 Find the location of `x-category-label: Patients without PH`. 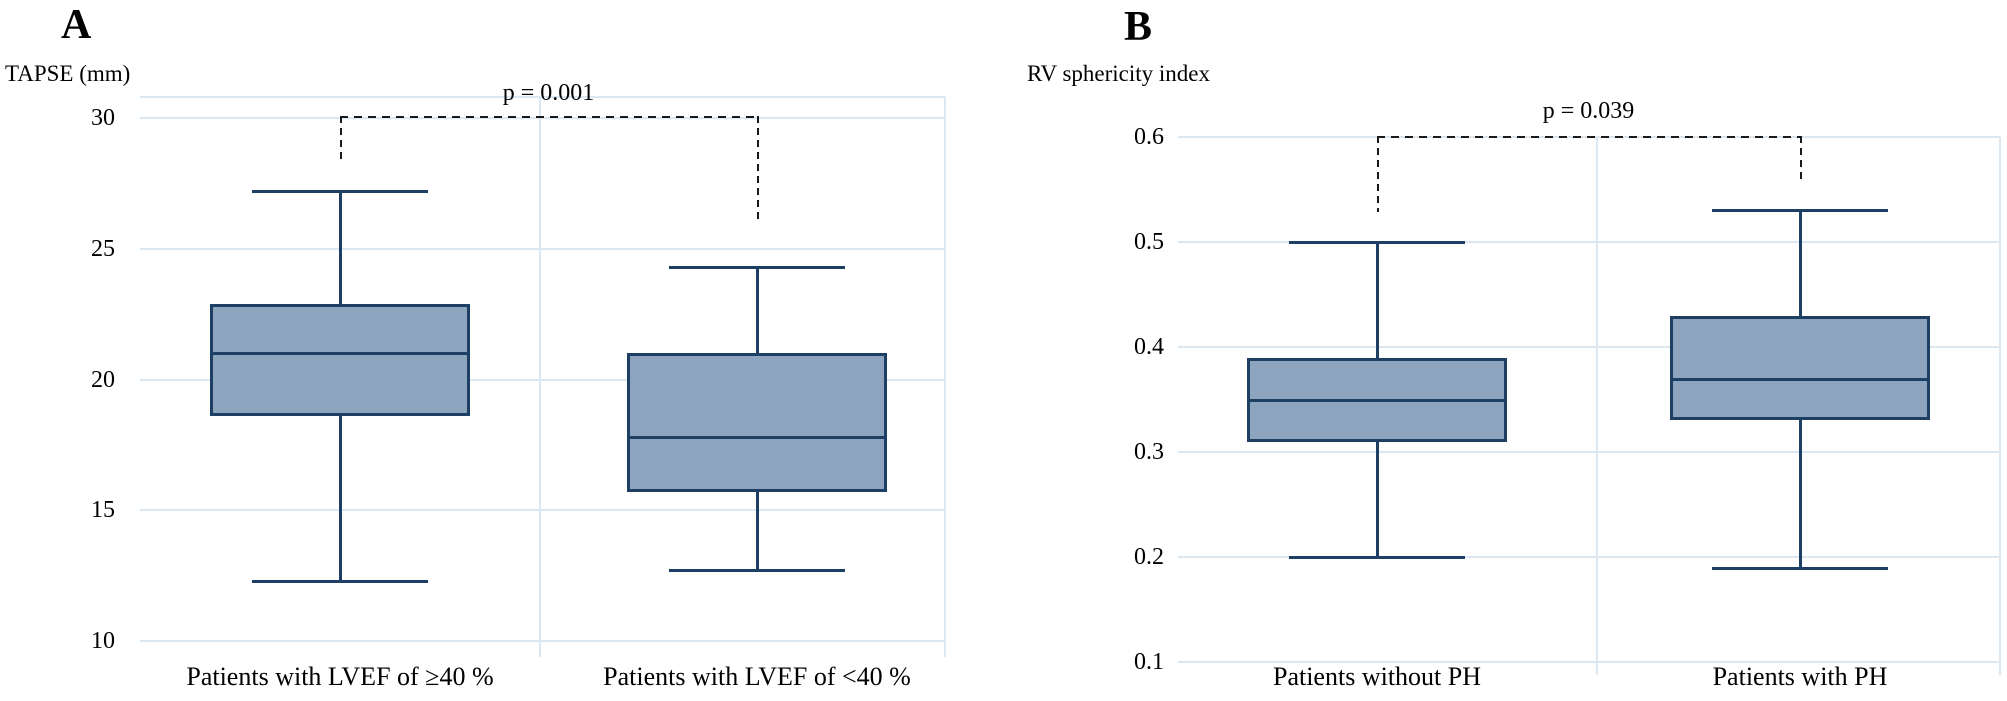

x-category-label: Patients without PH is located at coordinates (1376, 676).